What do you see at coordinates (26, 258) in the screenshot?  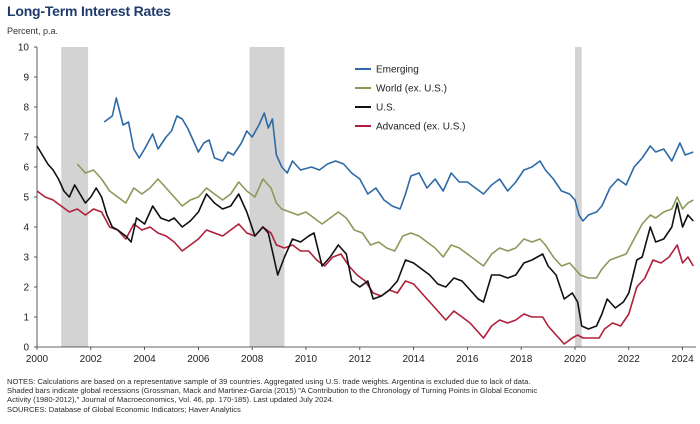 I see `y-tick-label: 3` at bounding box center [26, 258].